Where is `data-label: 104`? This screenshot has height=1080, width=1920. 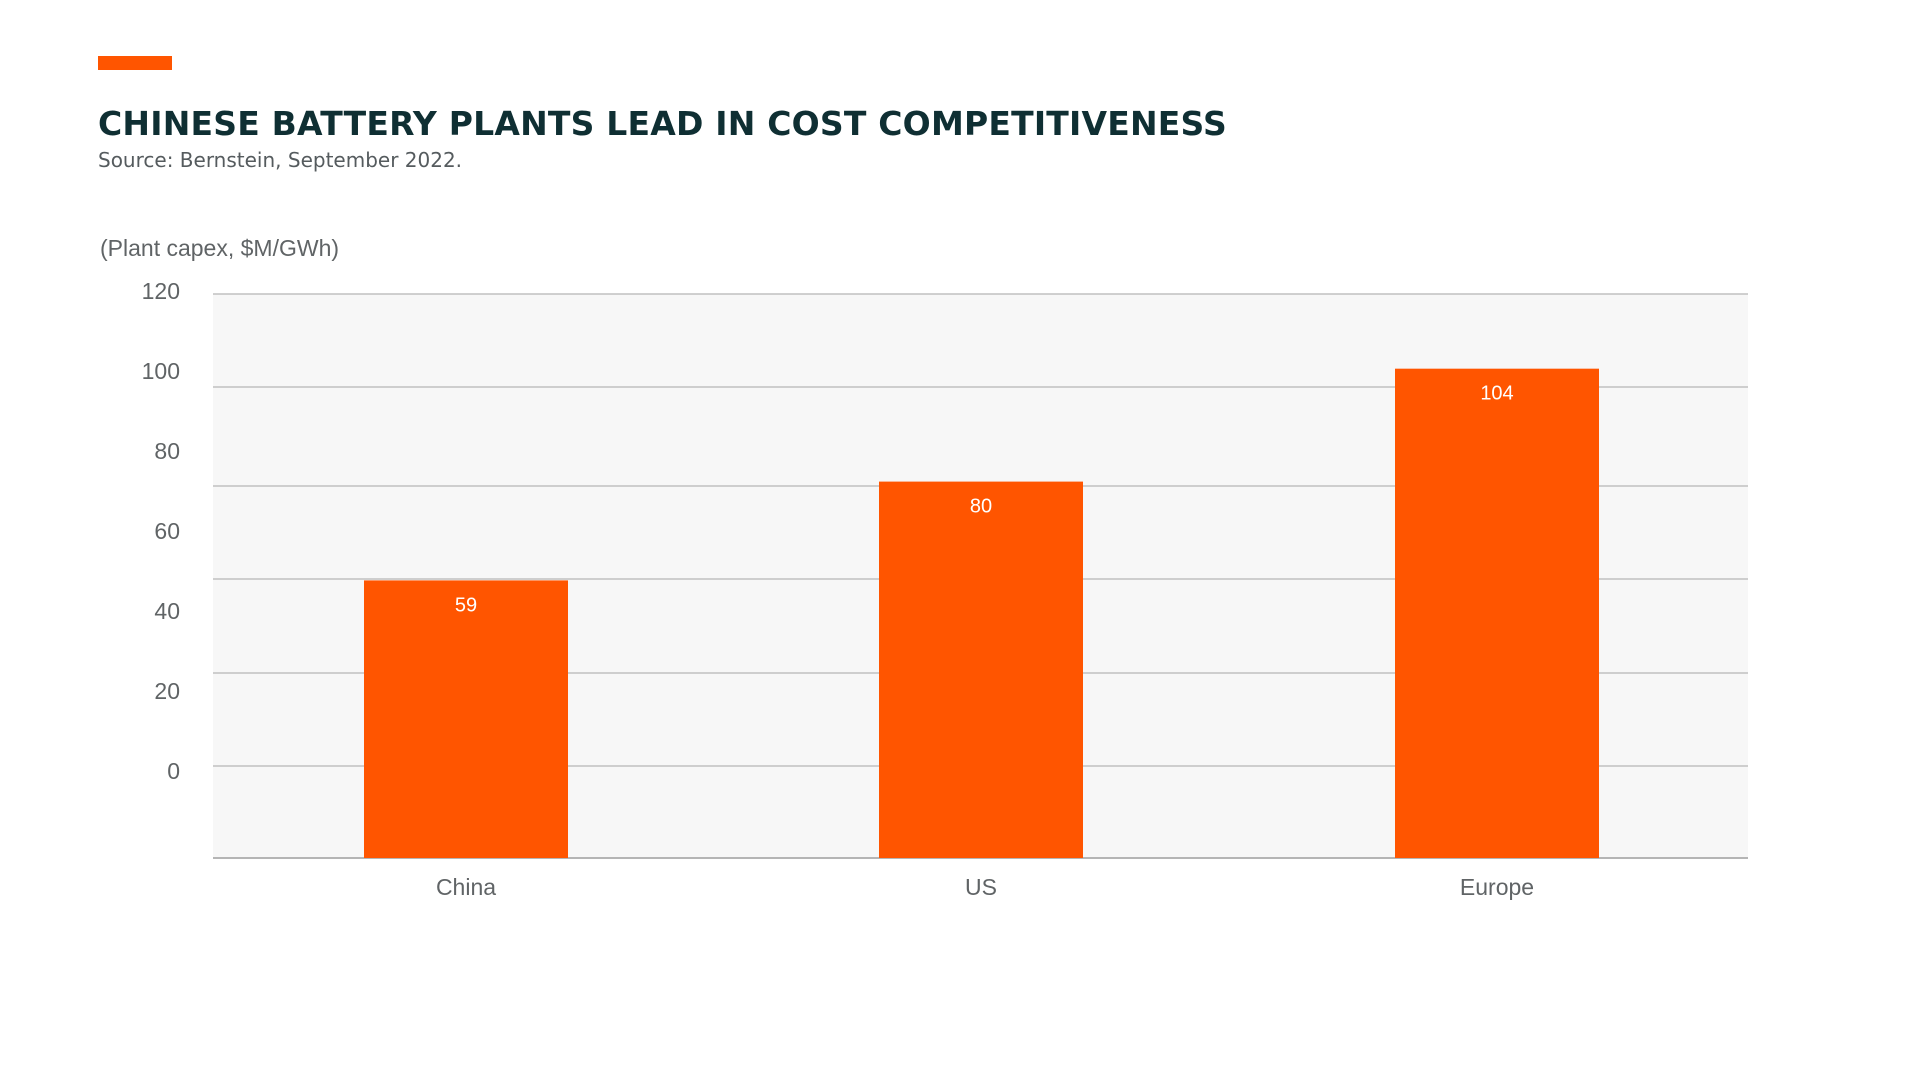 data-label: 104 is located at coordinates (1496, 394).